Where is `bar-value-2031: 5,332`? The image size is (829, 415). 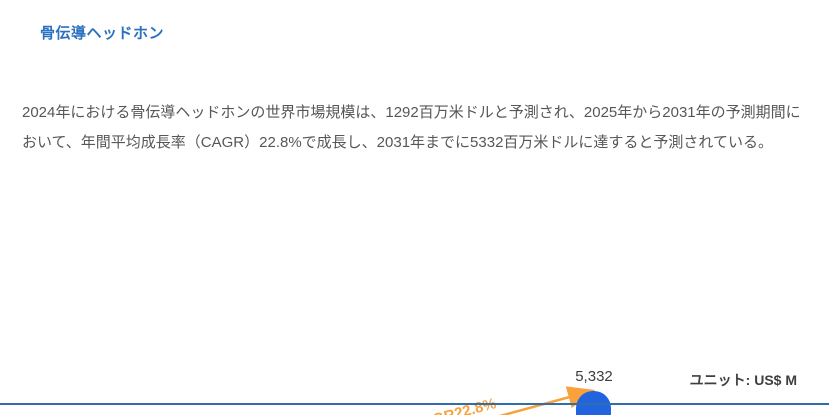 bar-value-2031: 5,332 is located at coordinates (594, 376).